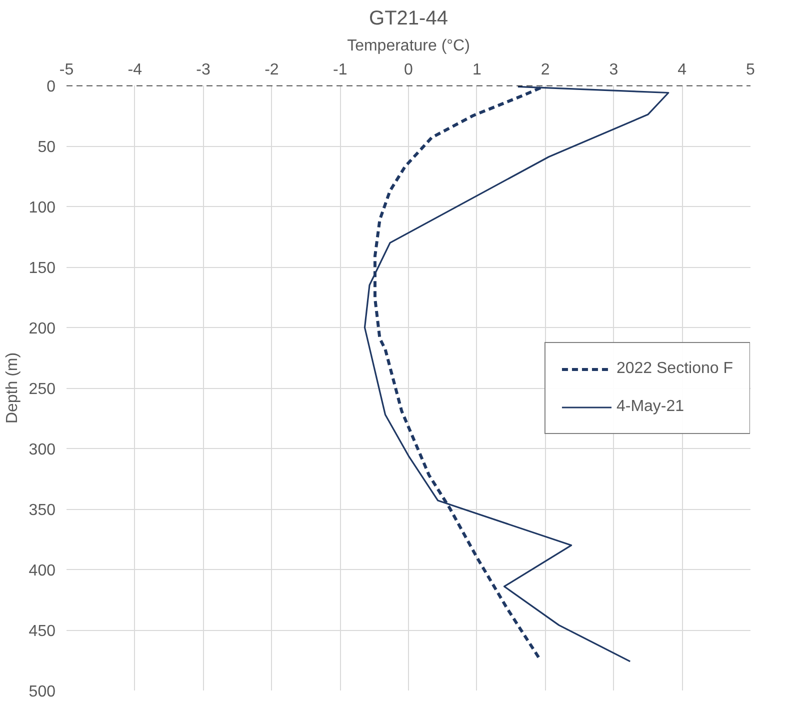 This screenshot has height=727, width=791. What do you see at coordinates (650, 407) in the screenshot?
I see `legend-label: 4-May-21` at bounding box center [650, 407].